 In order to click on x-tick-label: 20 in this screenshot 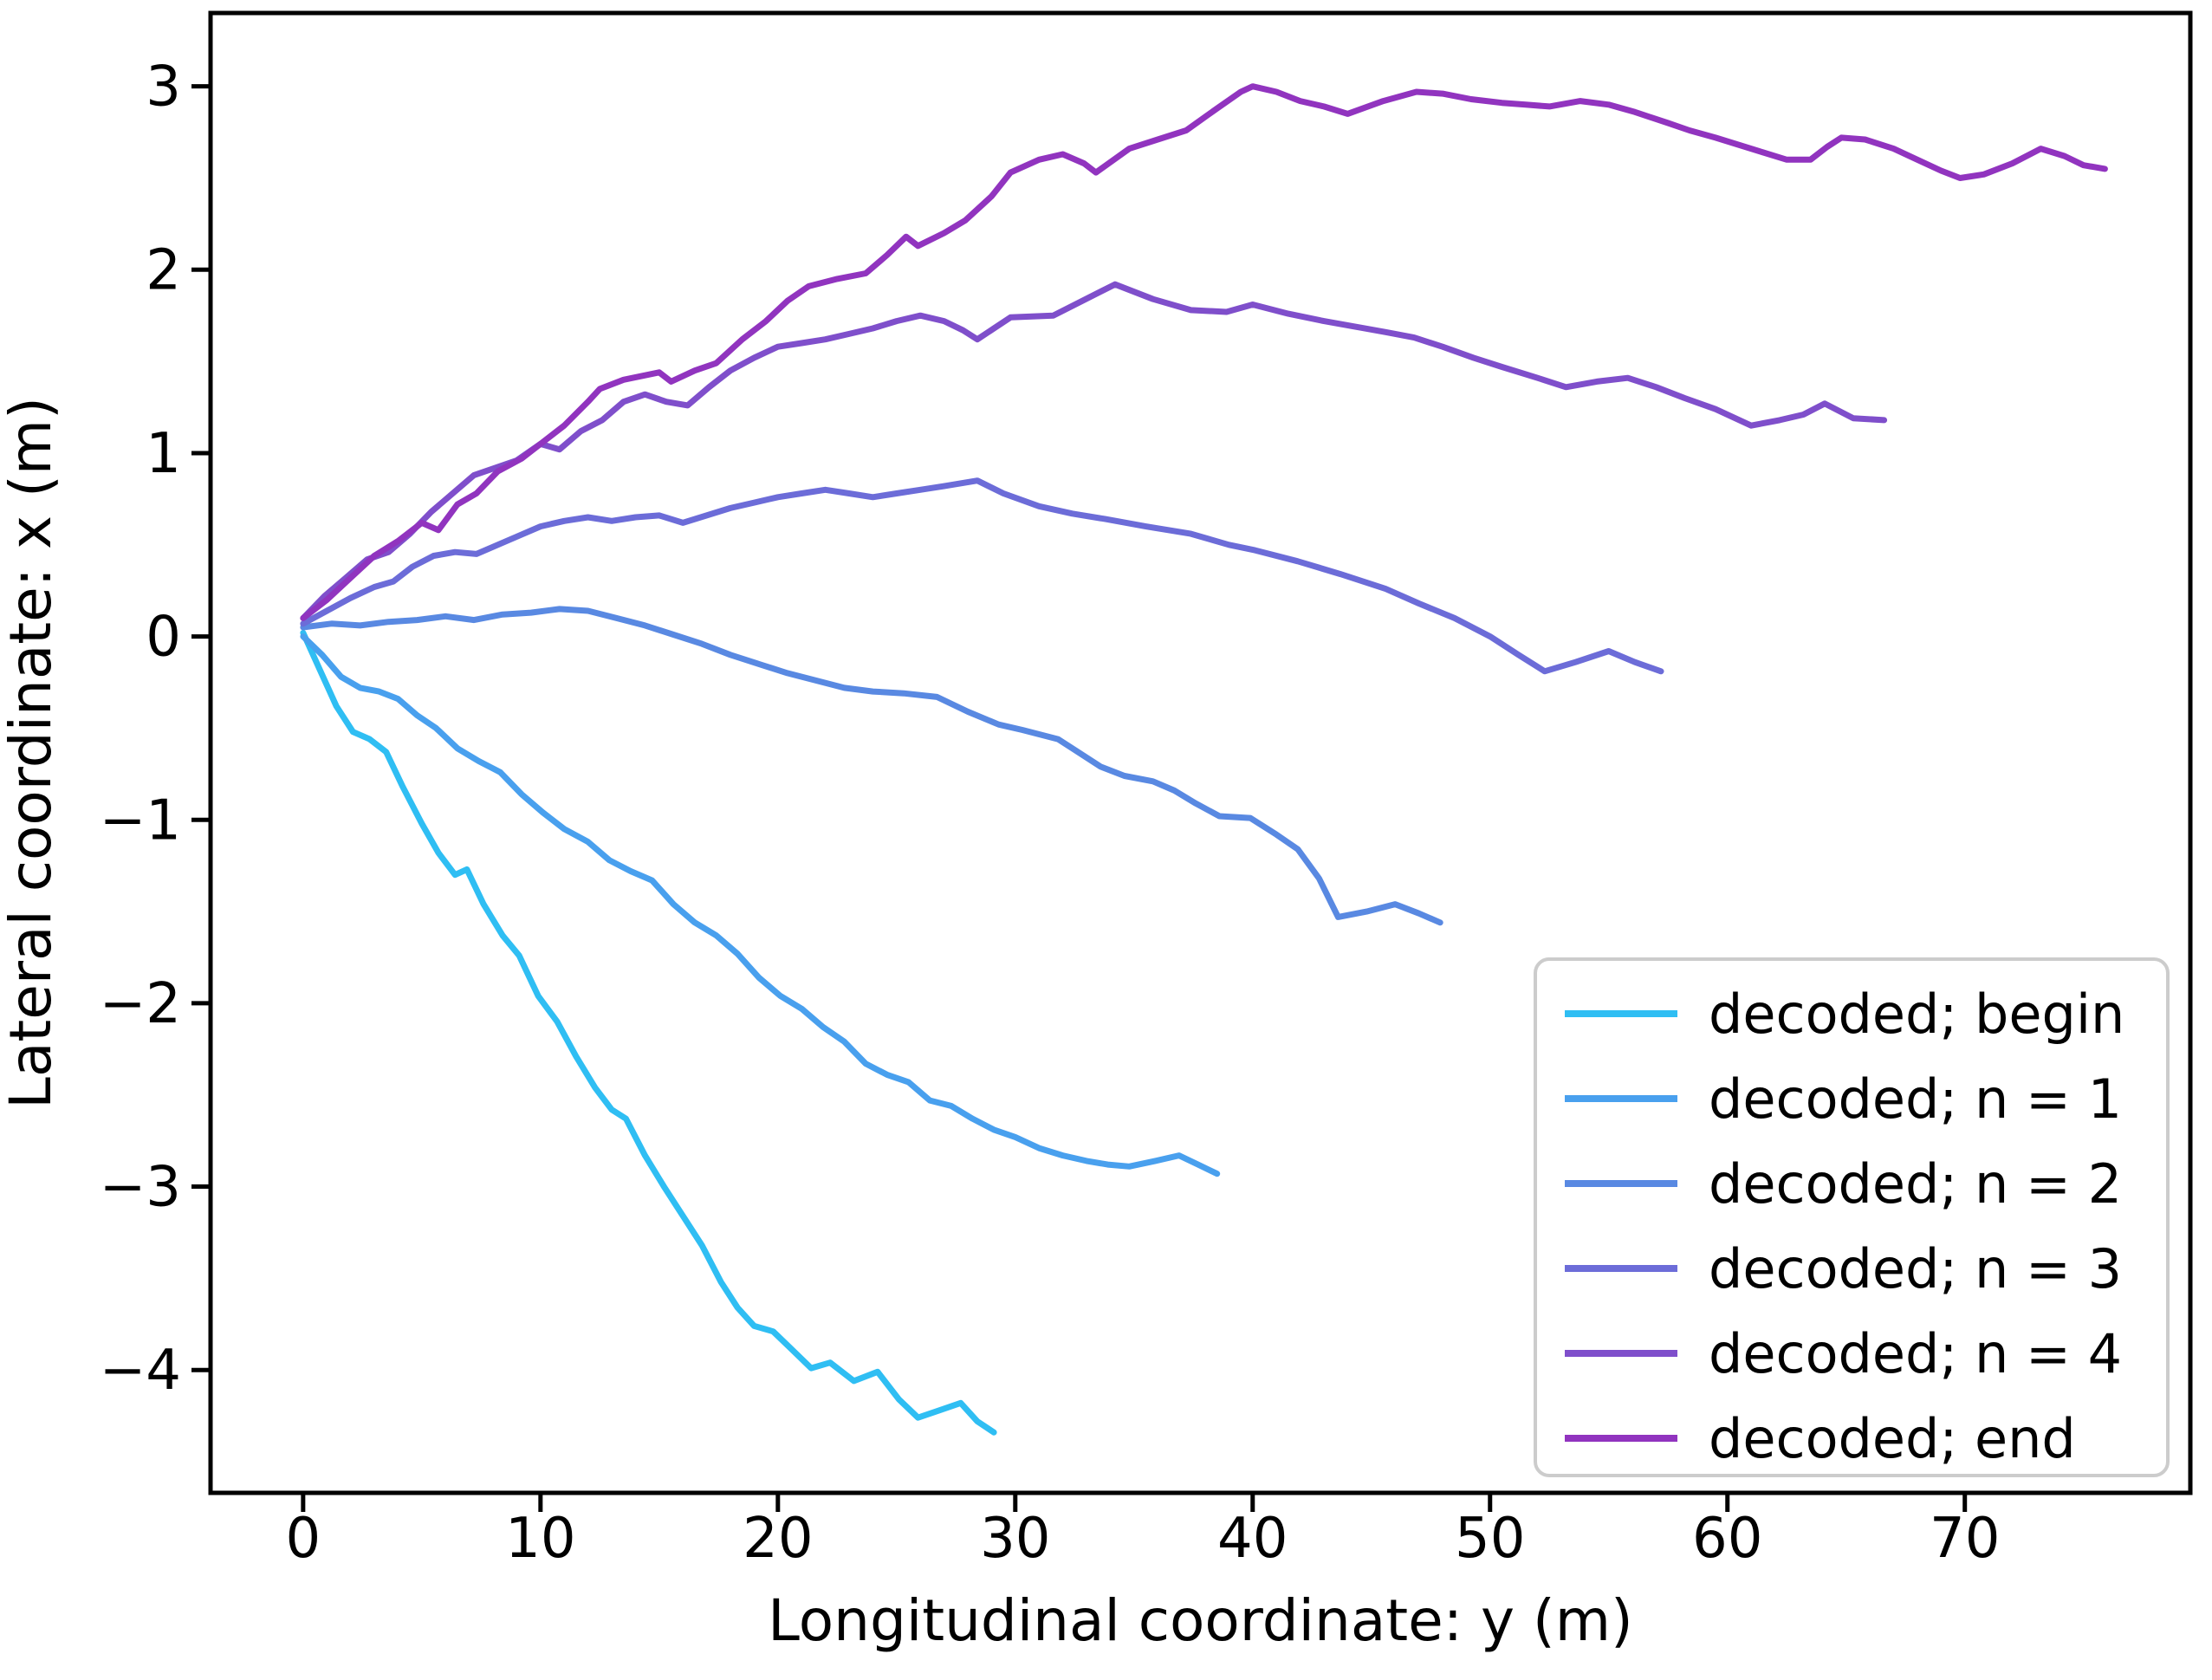, I will do `click(778, 1539)`.